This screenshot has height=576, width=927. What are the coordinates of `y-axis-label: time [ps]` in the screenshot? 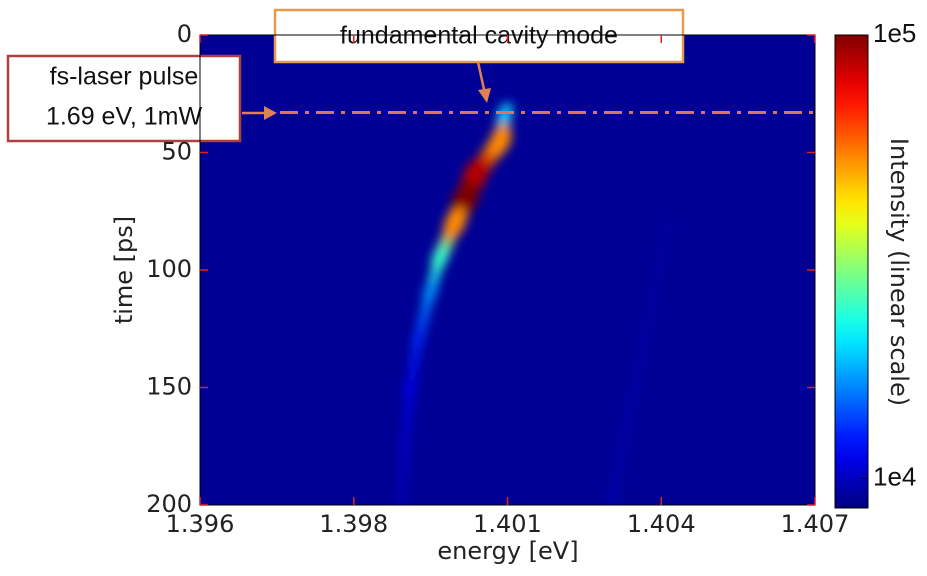 It's located at (124, 270).